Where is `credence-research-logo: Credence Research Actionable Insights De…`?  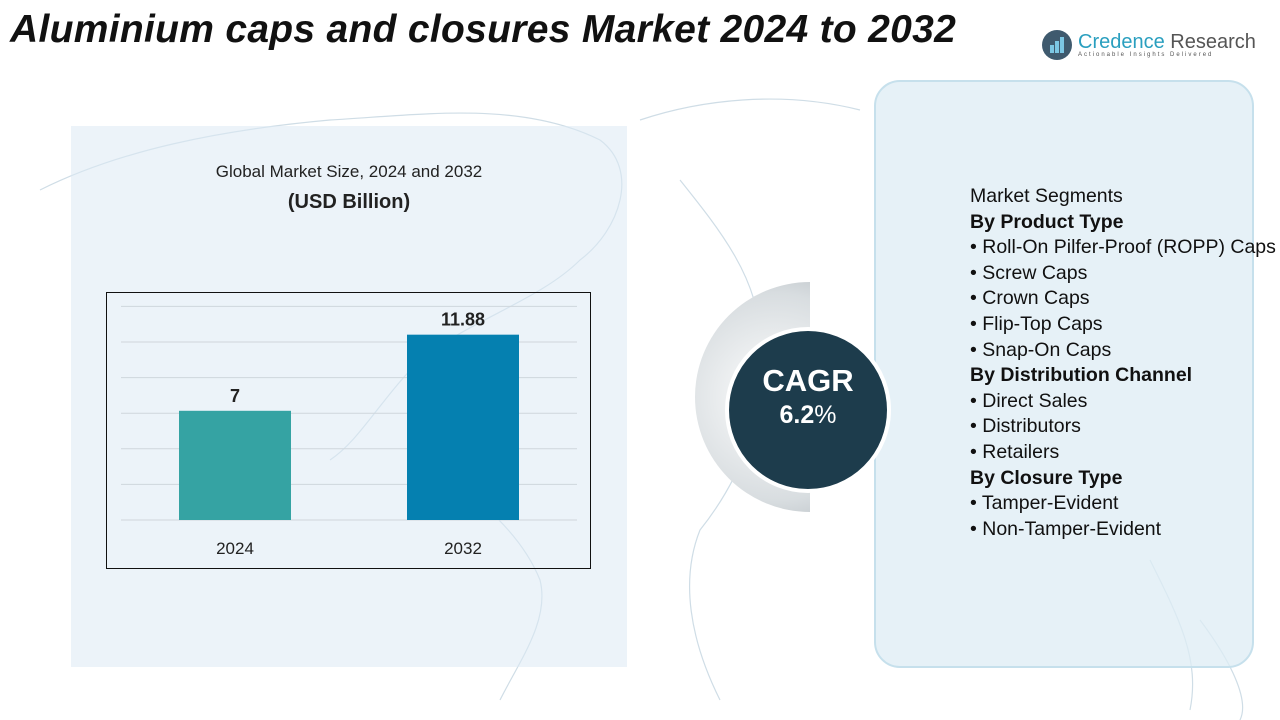 credence-research-logo: Credence Research Actionable Insights De… is located at coordinates (1149, 45).